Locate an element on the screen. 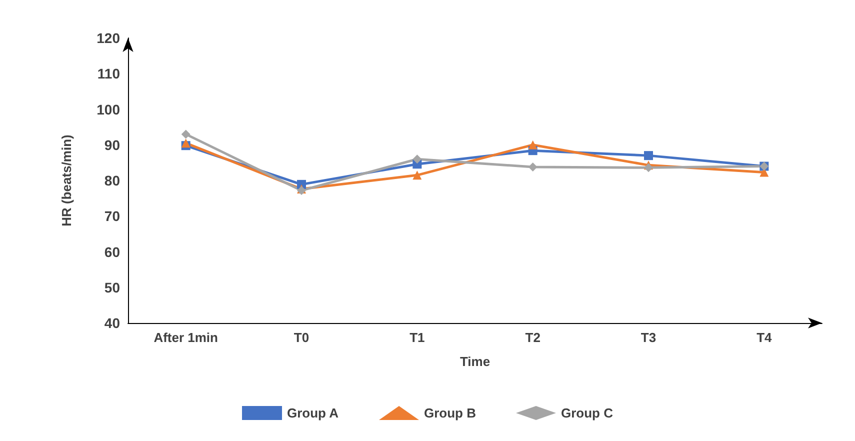 The image size is (855, 441). y-tick-label: 50 is located at coordinates (112, 287).